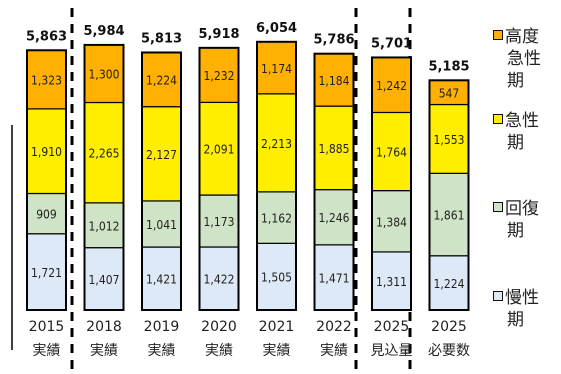  I want to click on legend-item-high-acute: 高度 急性 期, so click(517, 59).